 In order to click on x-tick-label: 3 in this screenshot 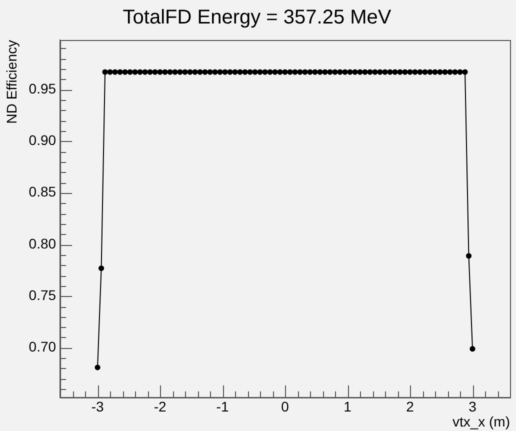, I will do `click(472, 406)`.